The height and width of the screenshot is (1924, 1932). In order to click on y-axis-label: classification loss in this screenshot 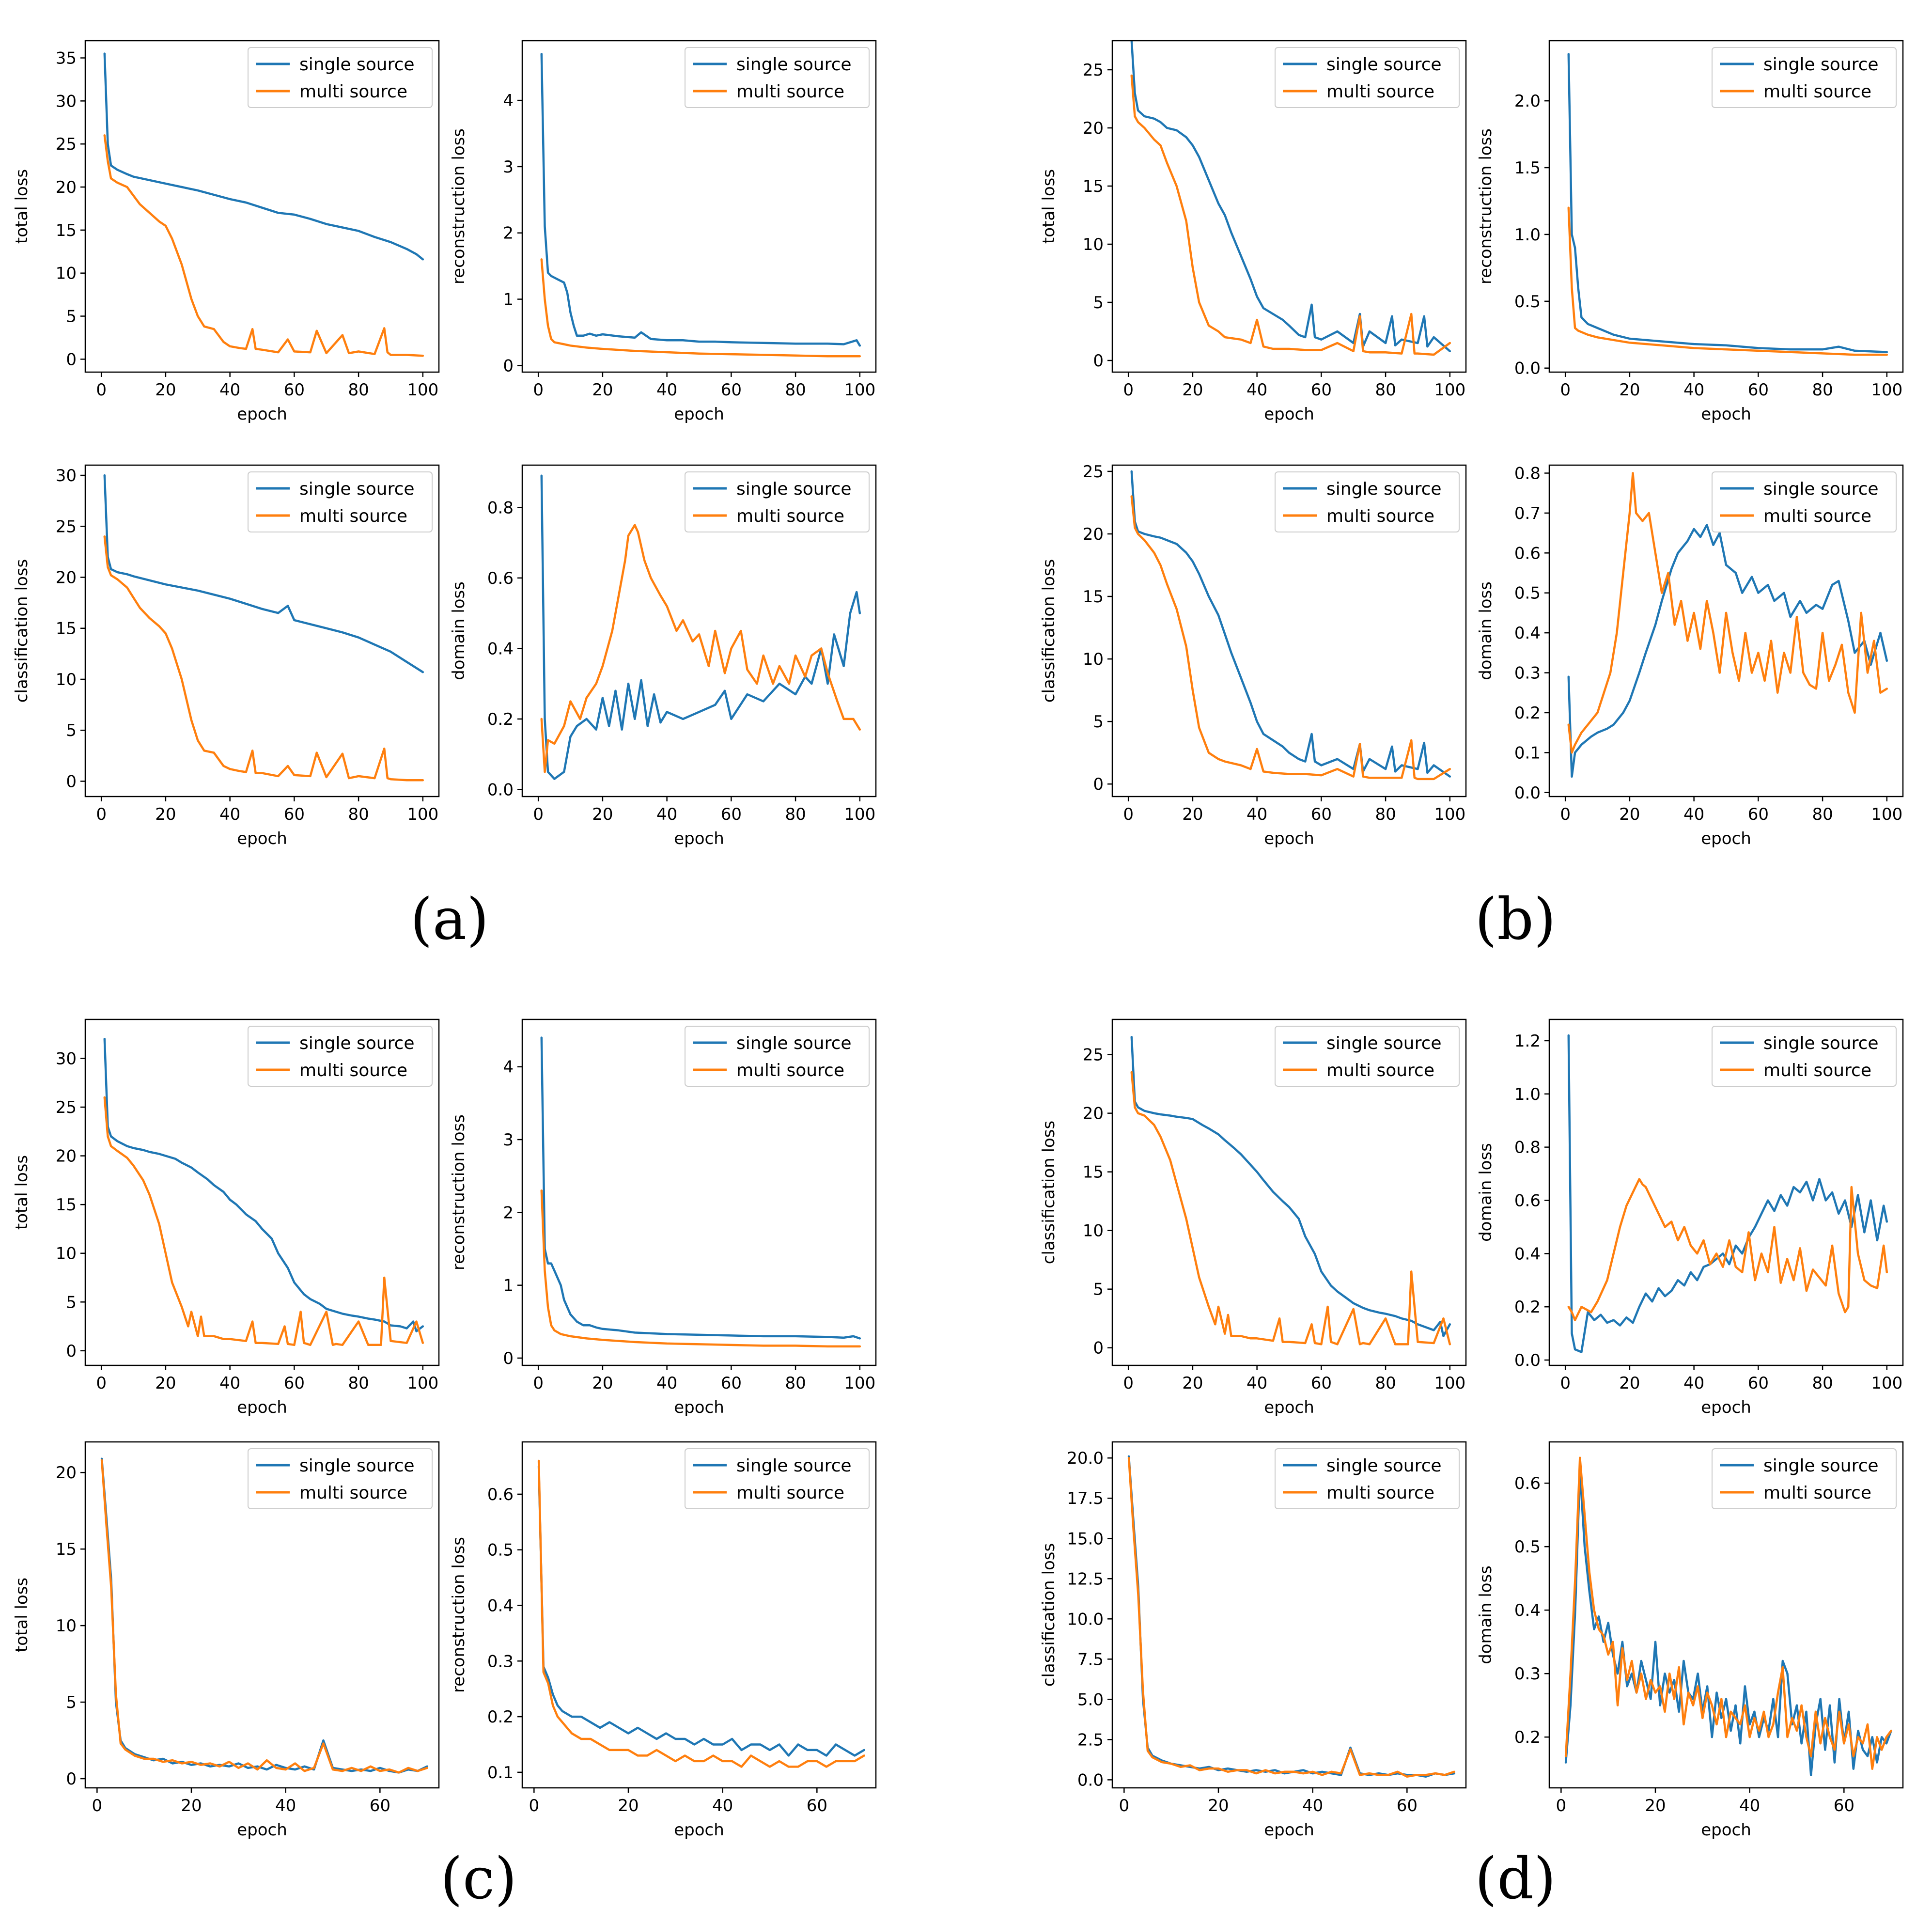, I will do `click(1049, 631)`.